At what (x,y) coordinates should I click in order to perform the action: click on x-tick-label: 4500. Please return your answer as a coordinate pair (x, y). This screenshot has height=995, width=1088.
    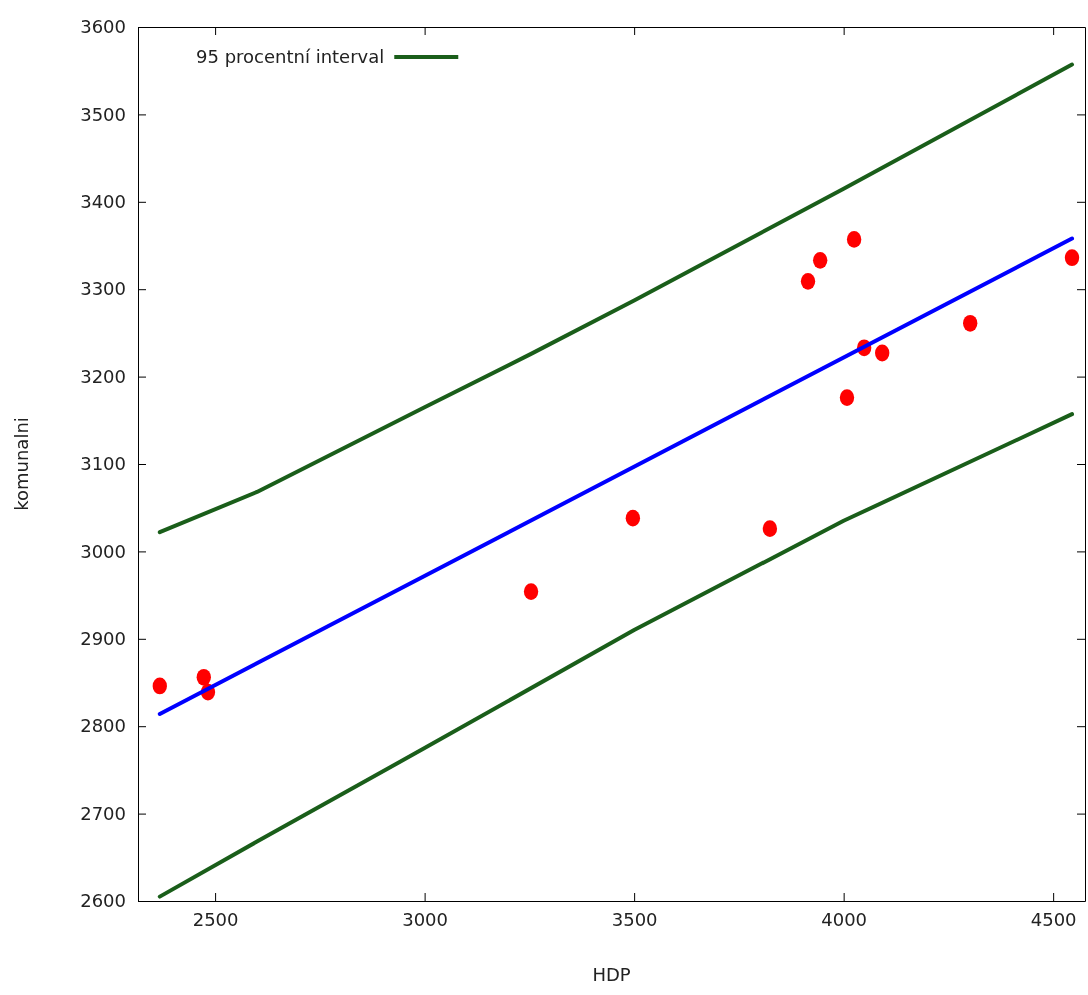
    Looking at the image, I should click on (1053, 919).